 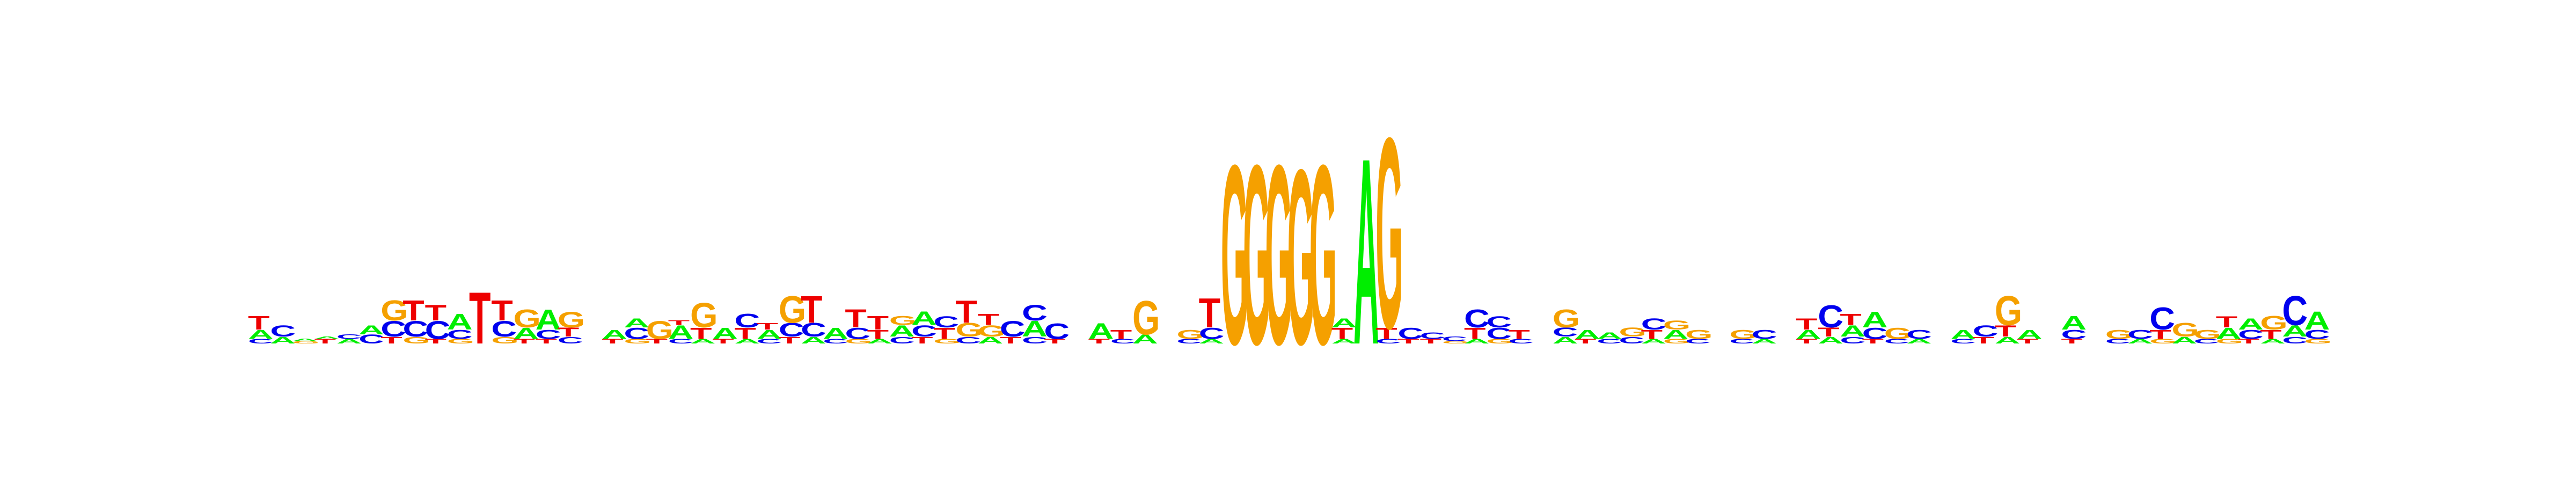 I want to click on logo-column-8: GCT, so click(x=416, y=320).